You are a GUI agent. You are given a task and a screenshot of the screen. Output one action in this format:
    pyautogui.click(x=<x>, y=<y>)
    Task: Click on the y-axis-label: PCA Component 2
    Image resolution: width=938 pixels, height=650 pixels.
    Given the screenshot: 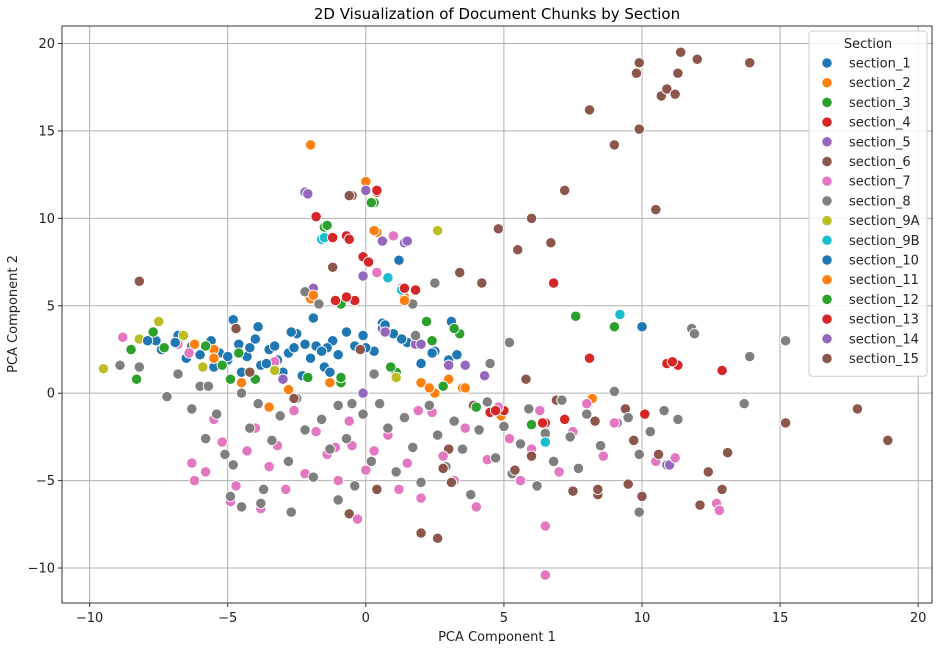 What is the action you would take?
    pyautogui.click(x=13, y=314)
    